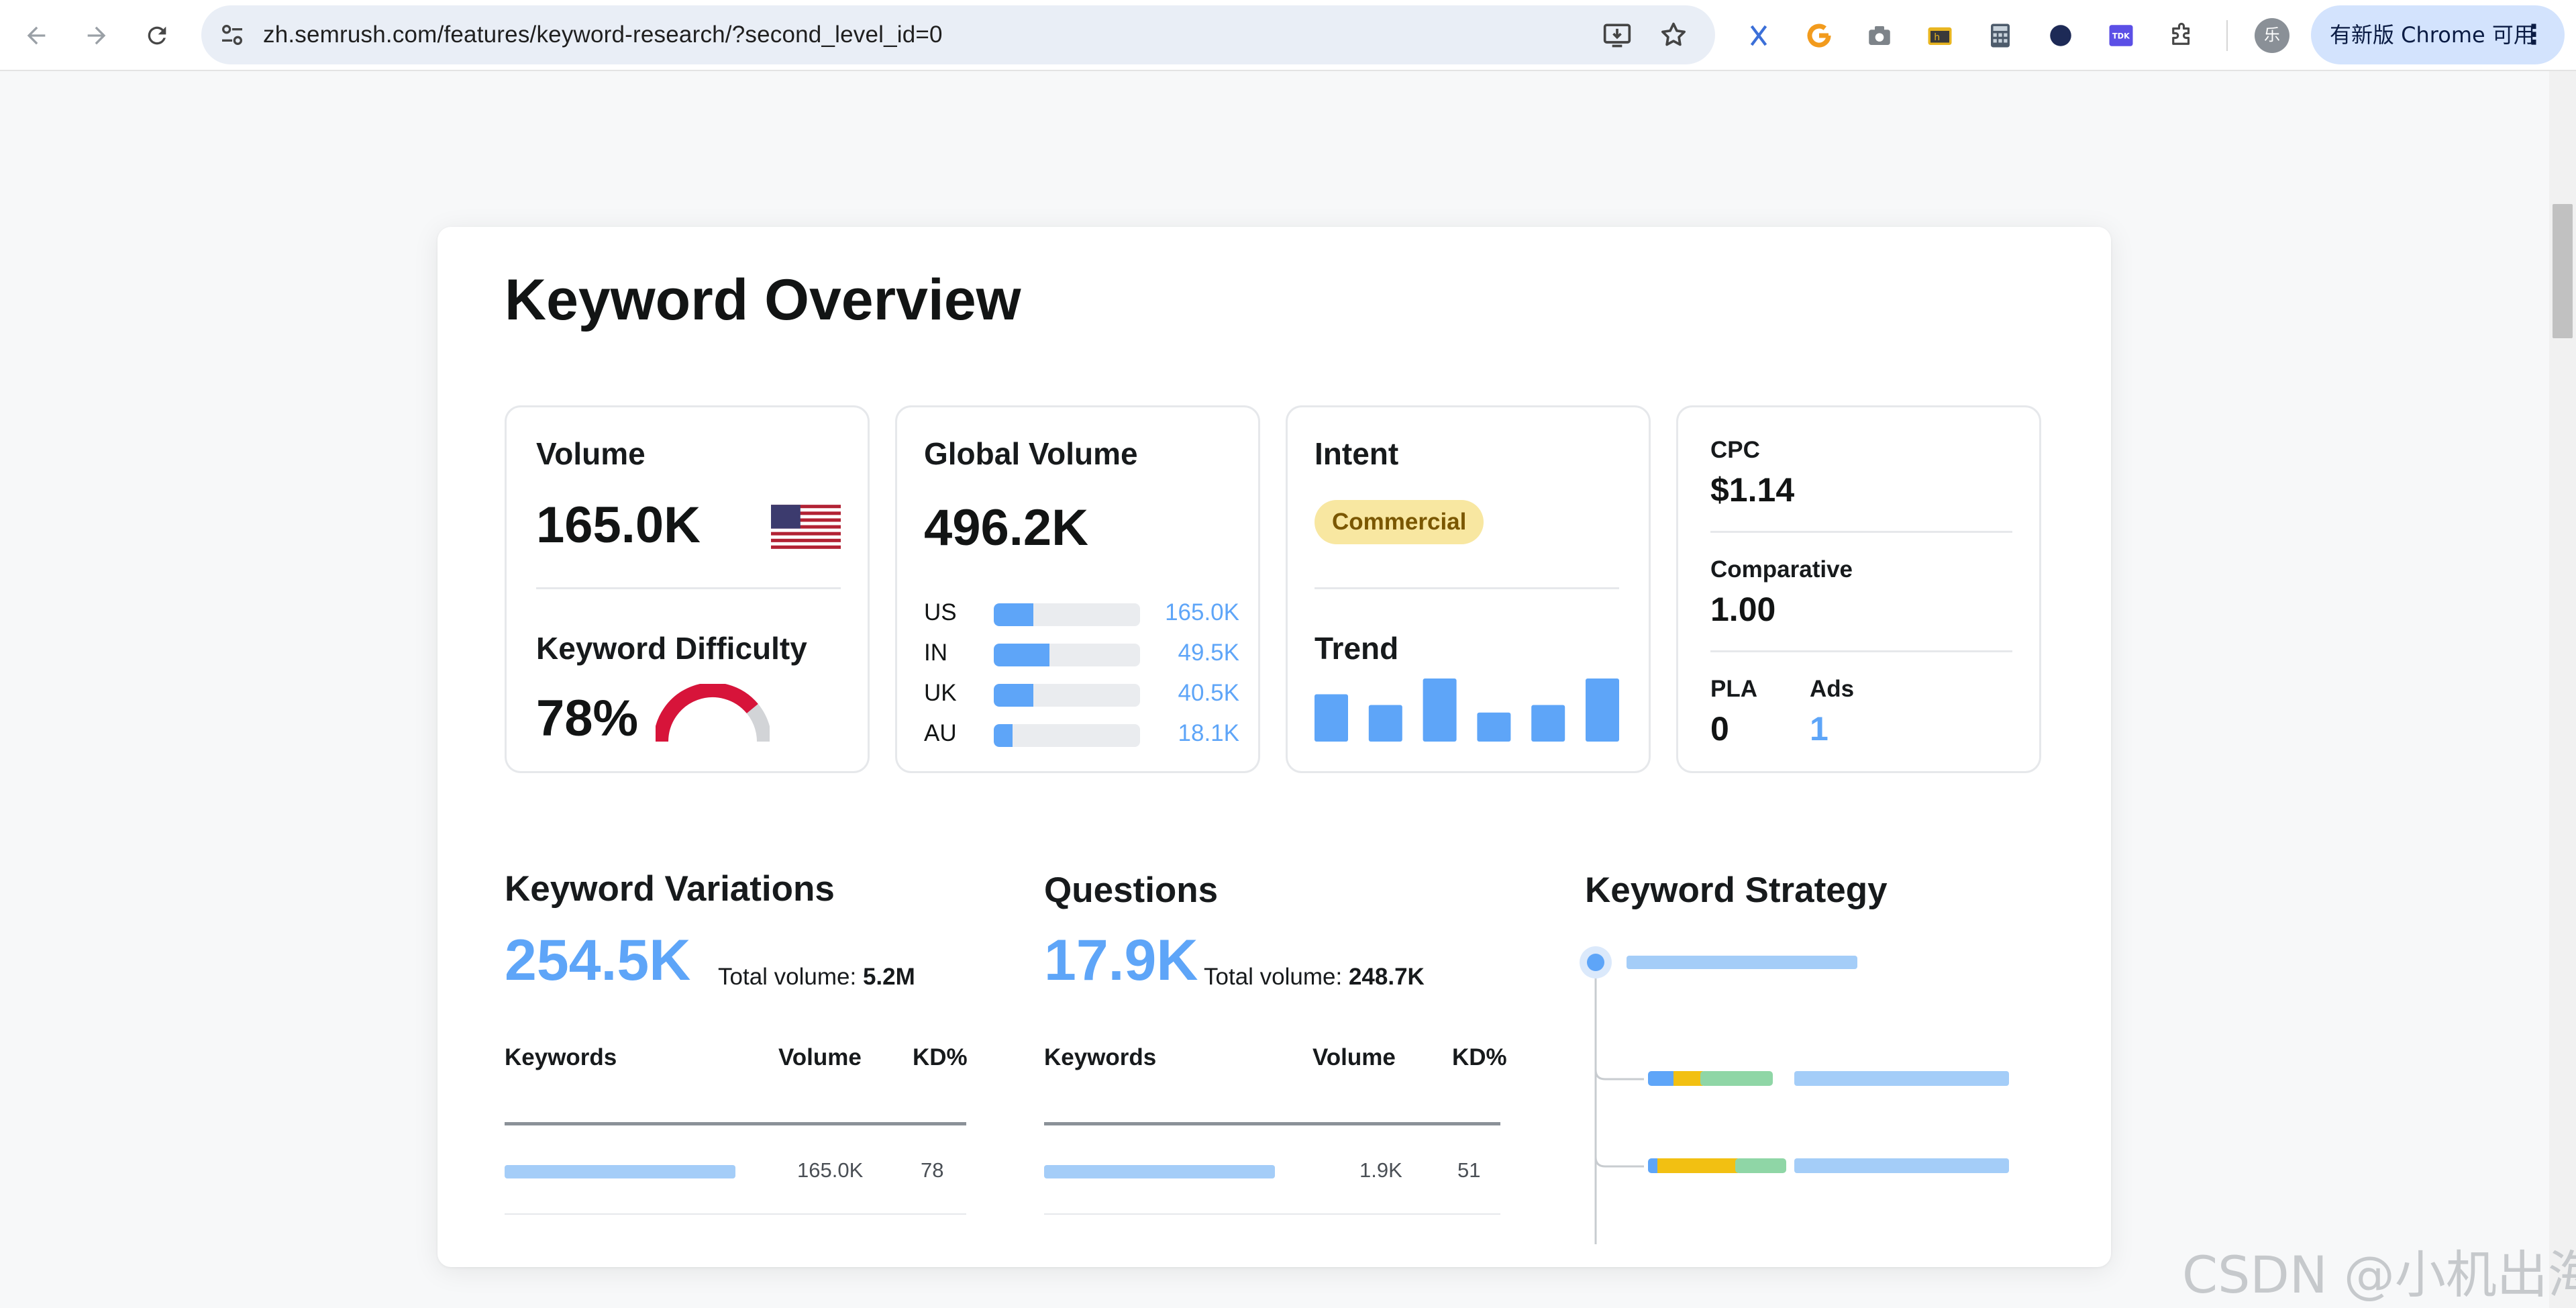 The image size is (2576, 1308). I want to click on reload-button, so click(157, 35).